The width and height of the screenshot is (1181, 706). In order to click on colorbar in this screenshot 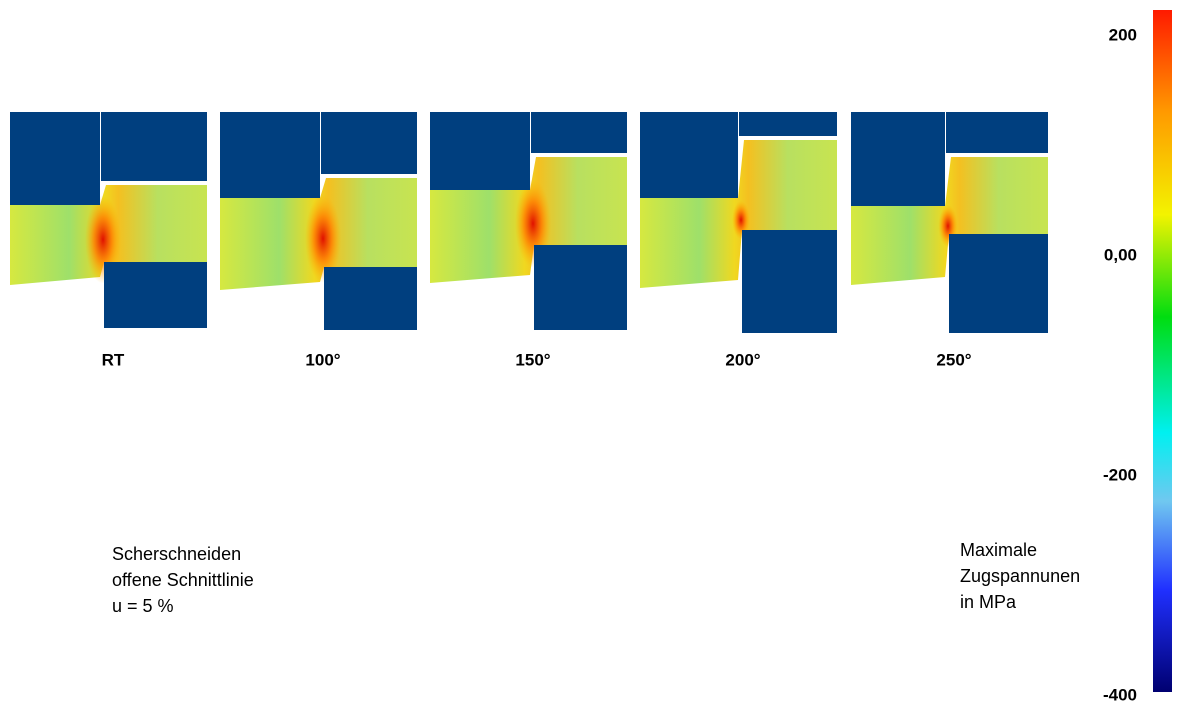, I will do `click(1162, 351)`.